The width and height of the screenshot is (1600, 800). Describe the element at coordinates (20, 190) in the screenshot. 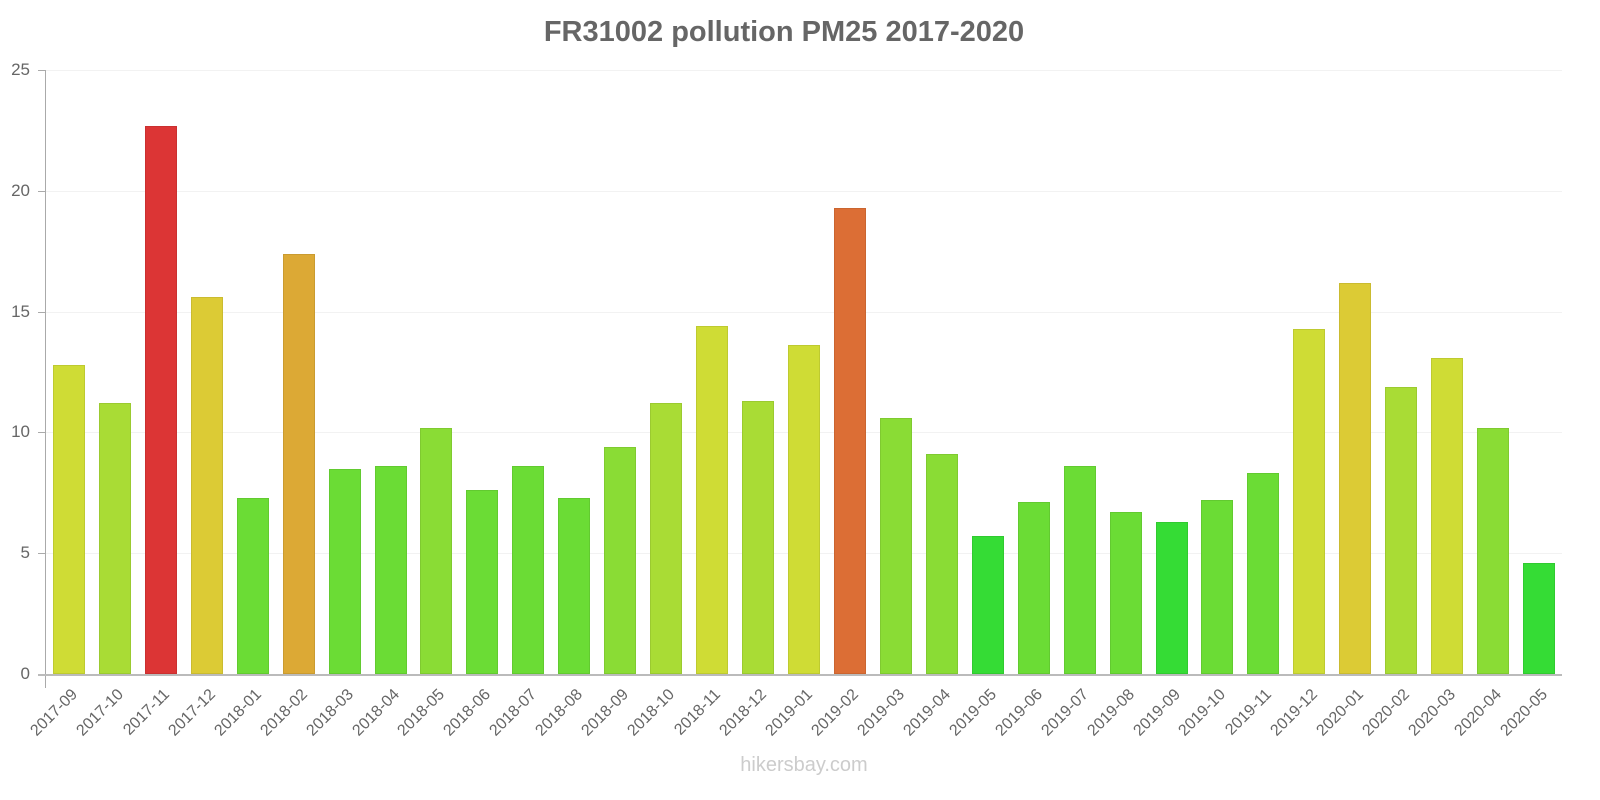

I see `y-tick-label: 20` at that location.